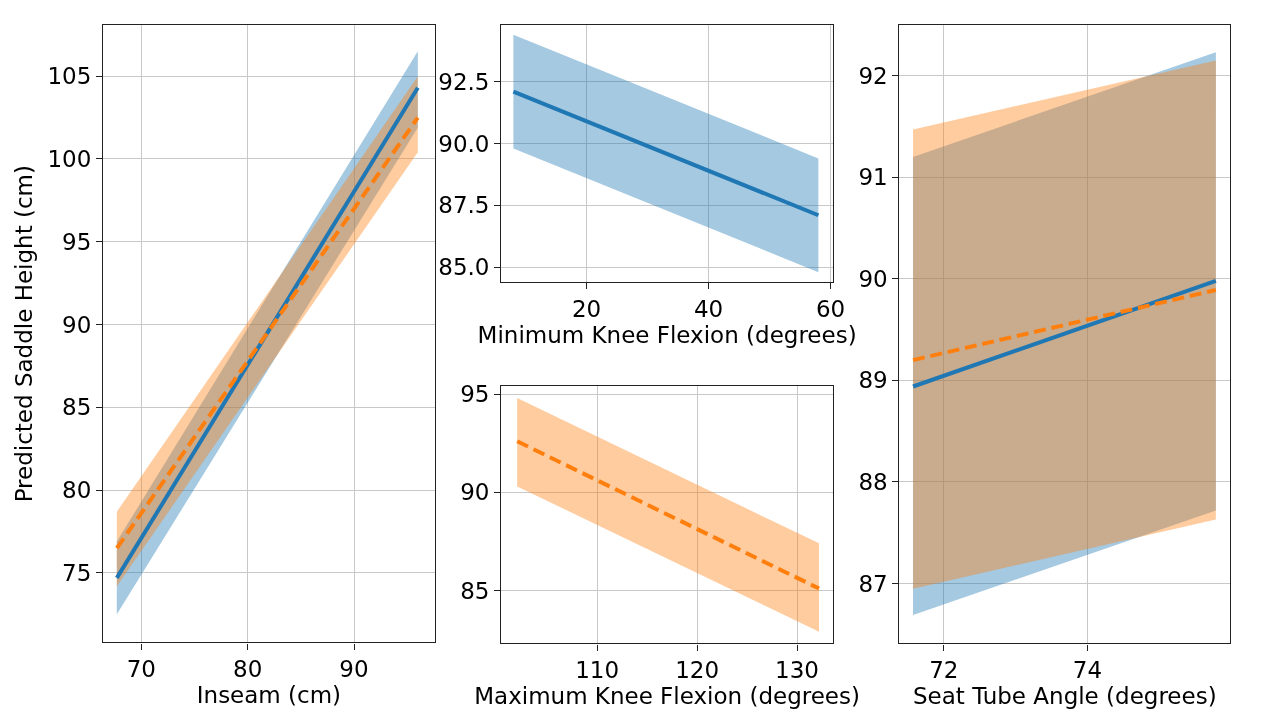  What do you see at coordinates (269, 695) in the screenshot?
I see `x-axis-title: Inseam (cm)` at bounding box center [269, 695].